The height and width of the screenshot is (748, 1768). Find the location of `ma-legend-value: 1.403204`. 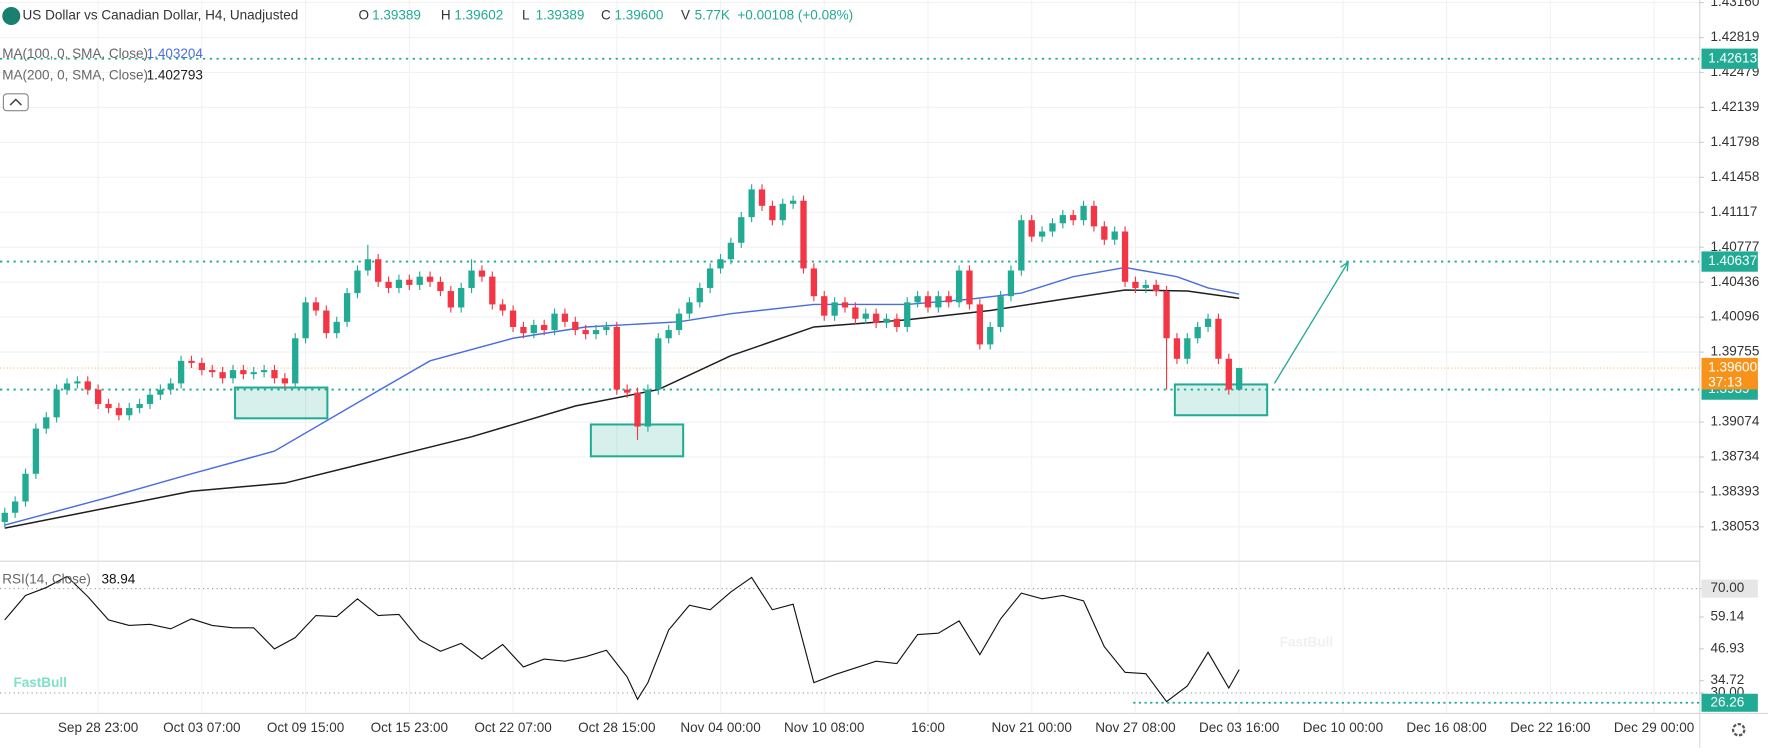

ma-legend-value: 1.403204 is located at coordinates (175, 53).